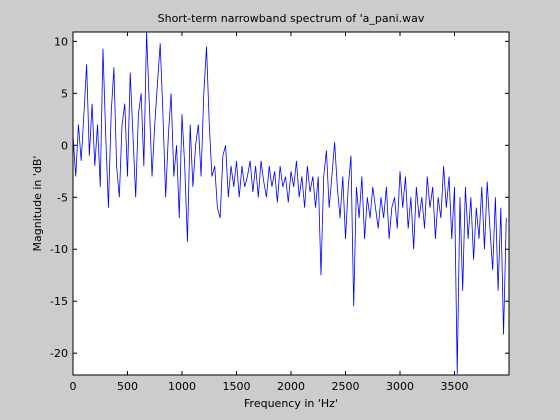  I want to click on y-tick-label: 5, so click(64, 93).